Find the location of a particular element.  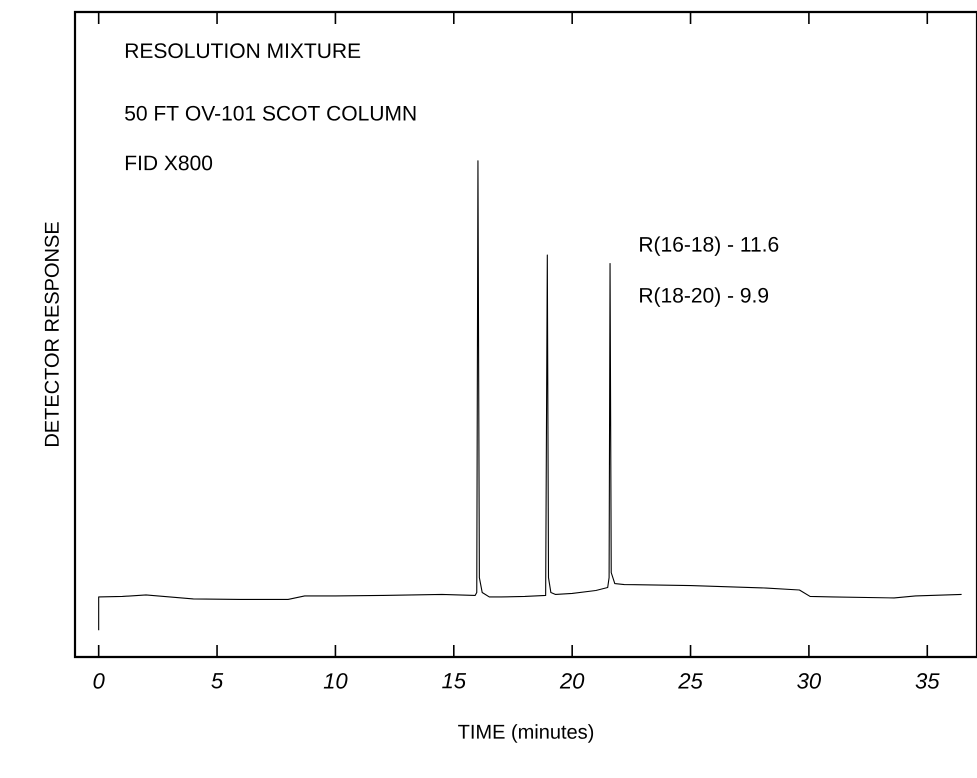

x-tick-label: 35 is located at coordinates (928, 681).